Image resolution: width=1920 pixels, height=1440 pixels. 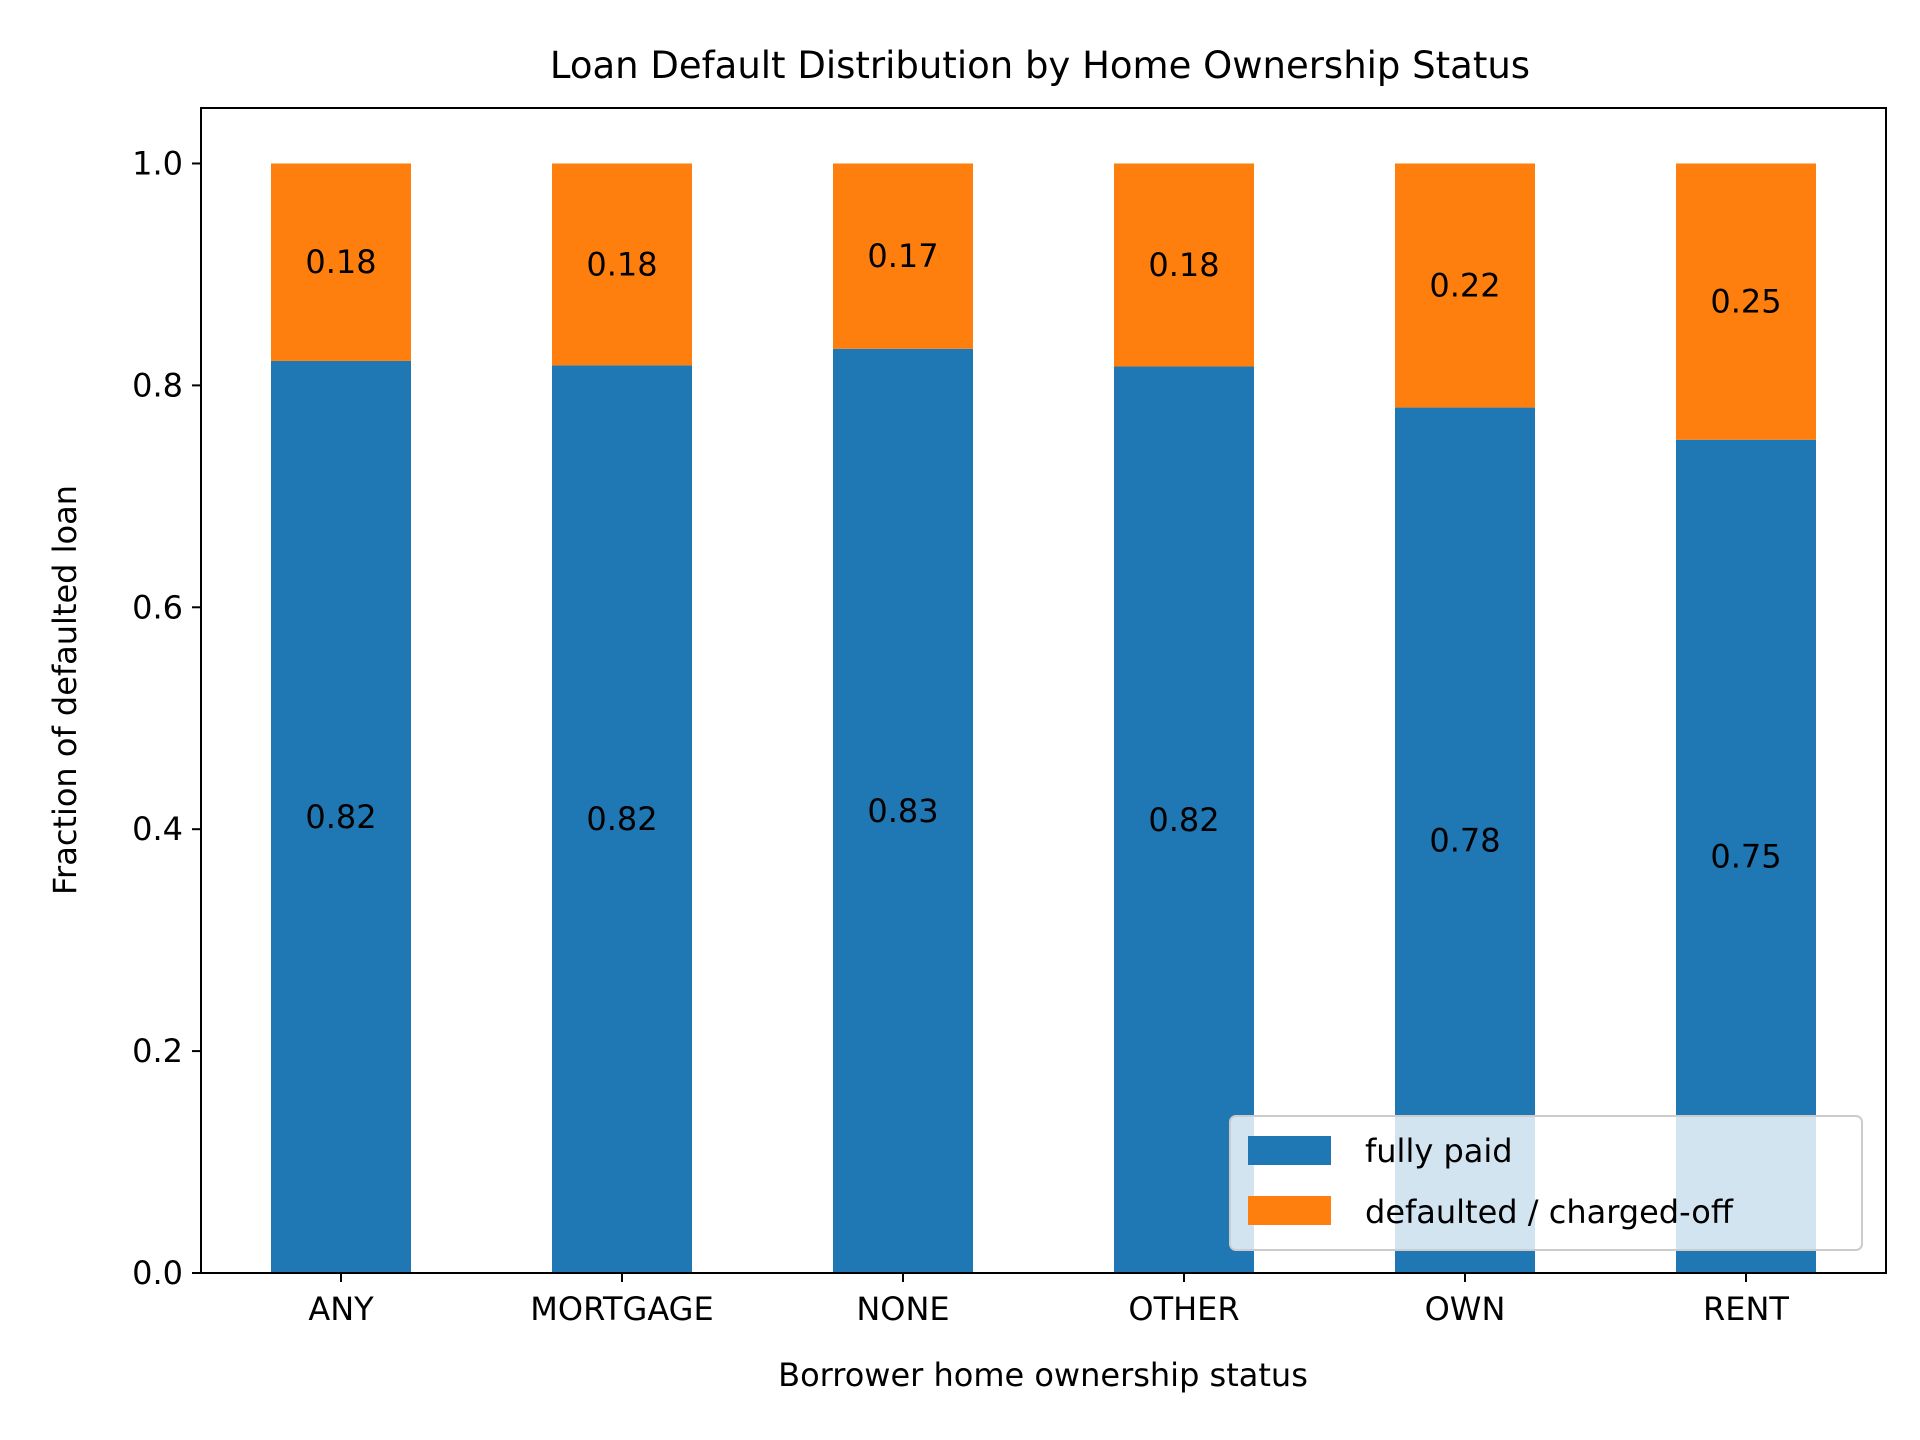 What do you see at coordinates (1464, 840) in the screenshot?
I see `data-label-own-fully-paid: 0.78` at bounding box center [1464, 840].